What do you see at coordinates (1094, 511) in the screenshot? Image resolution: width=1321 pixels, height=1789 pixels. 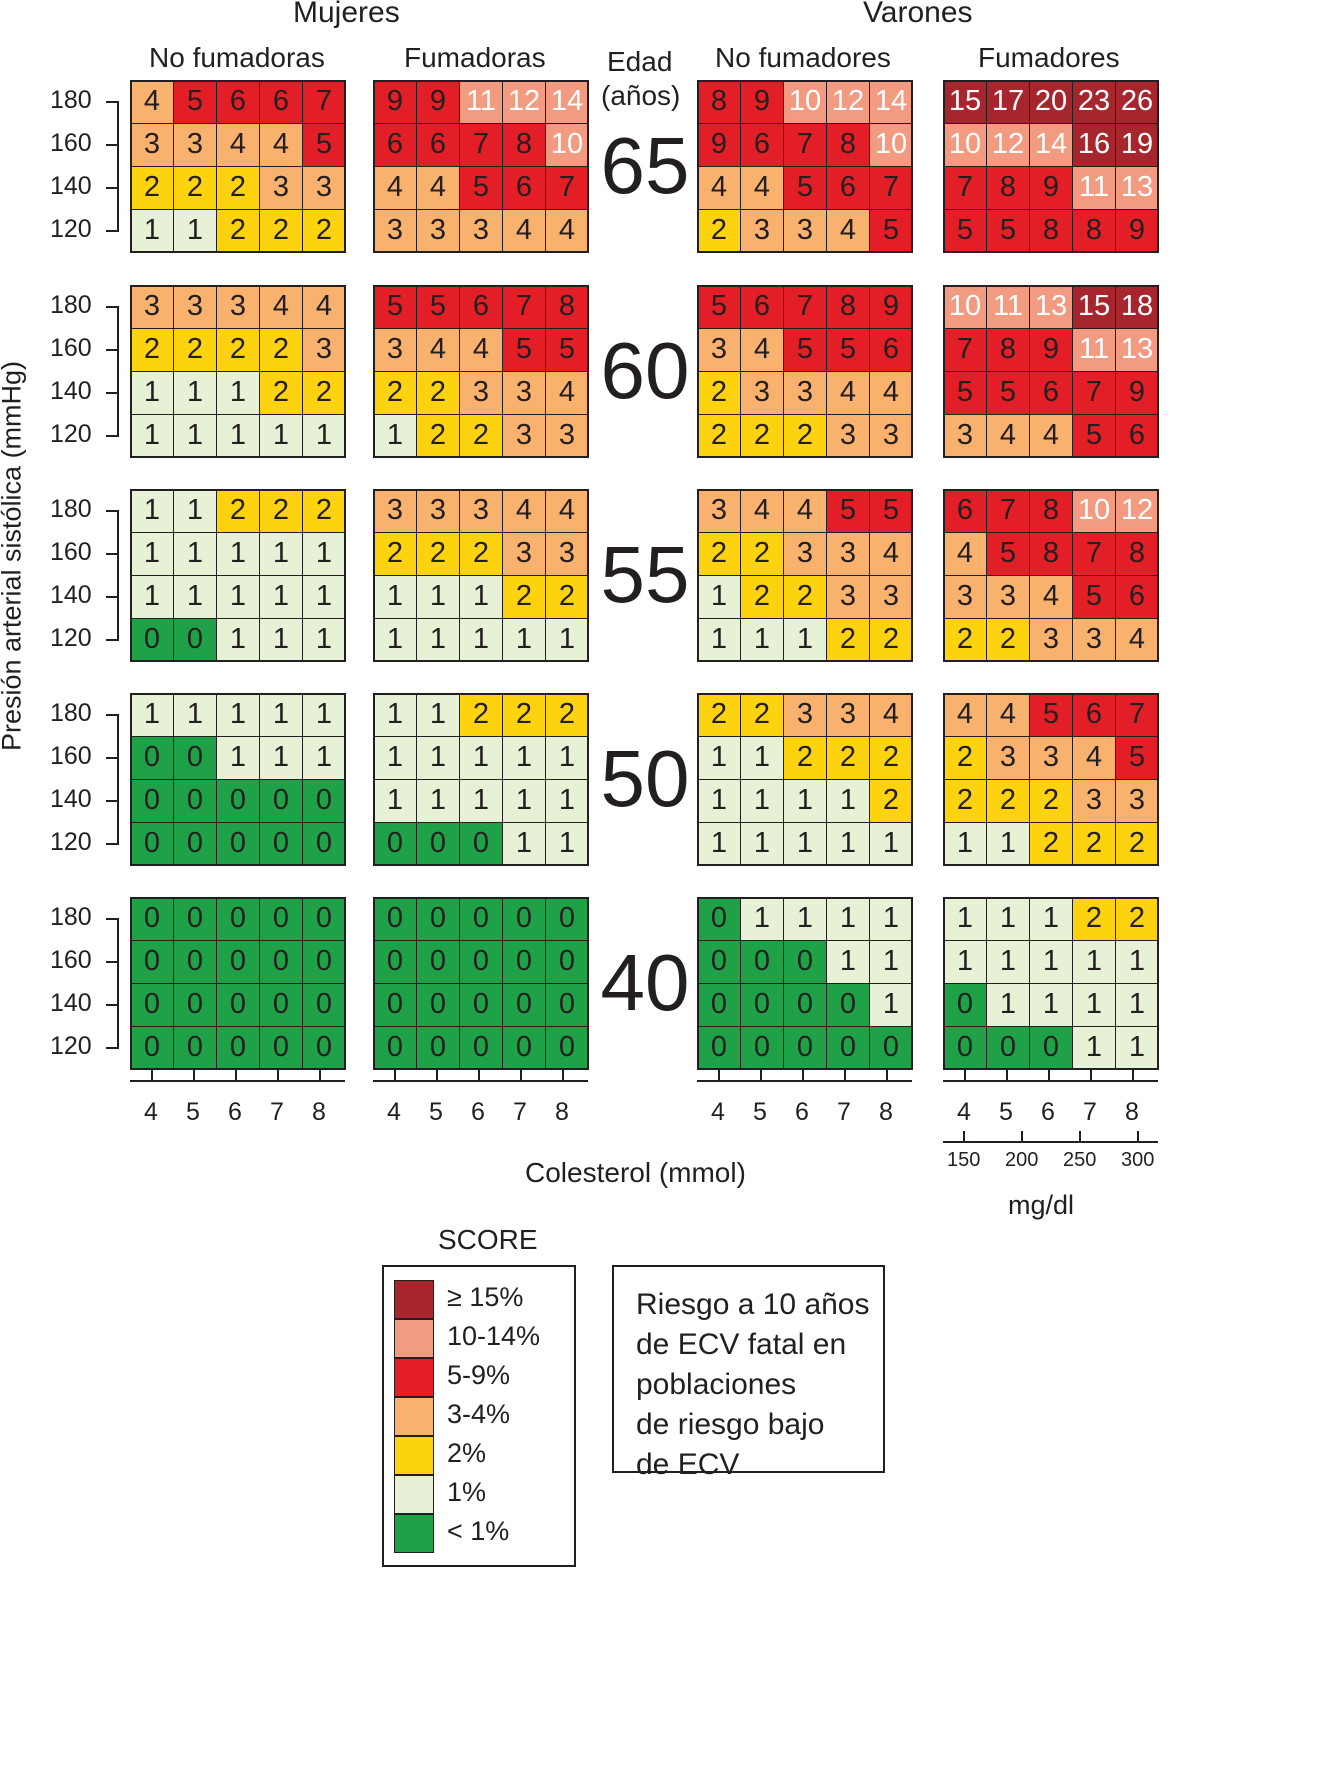 I see `score-cell: 10` at bounding box center [1094, 511].